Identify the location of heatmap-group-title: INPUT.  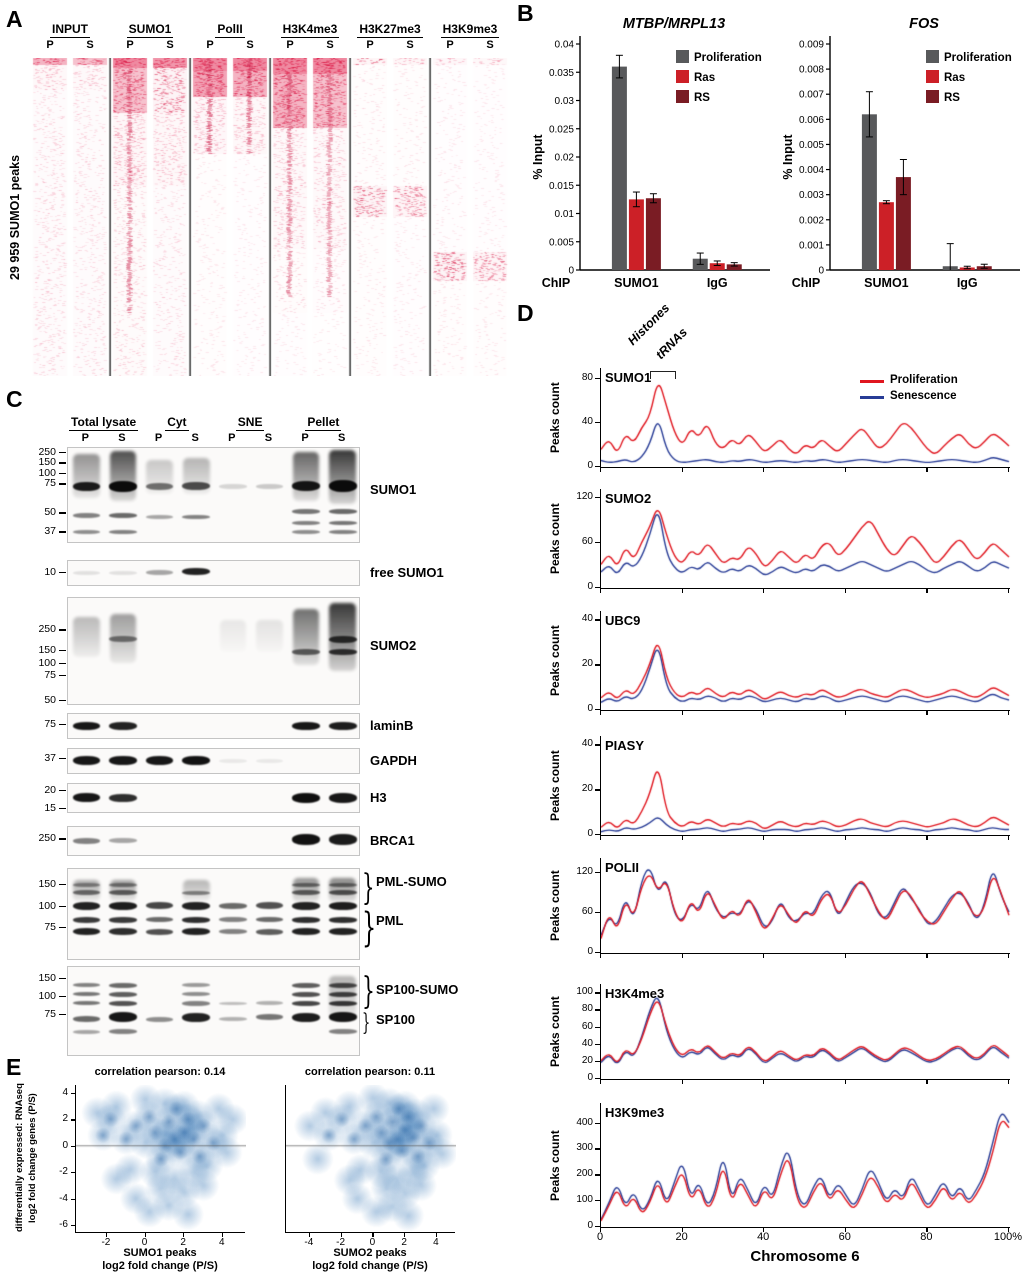
(70, 30).